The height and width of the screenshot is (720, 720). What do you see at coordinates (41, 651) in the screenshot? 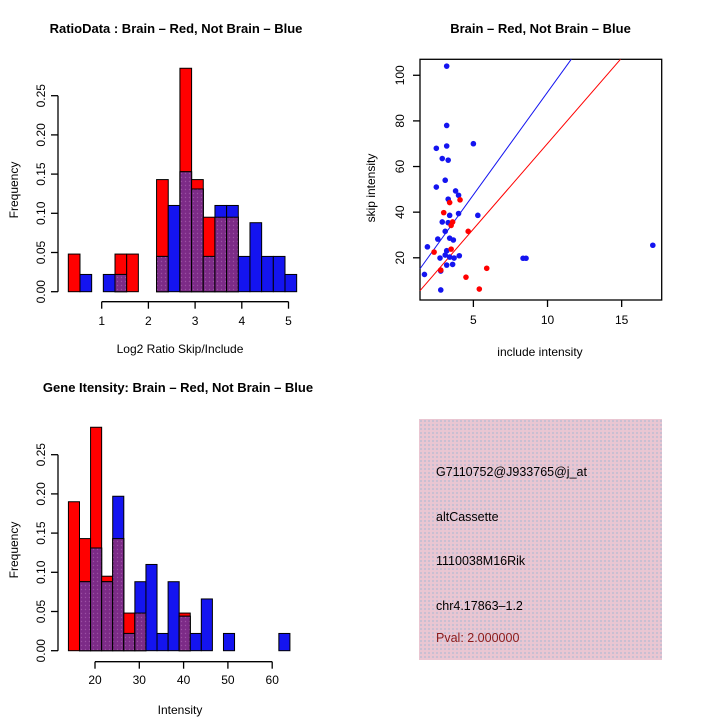
I see `gene-intensity-histogram-y-tick-label: 0.00` at bounding box center [41, 651].